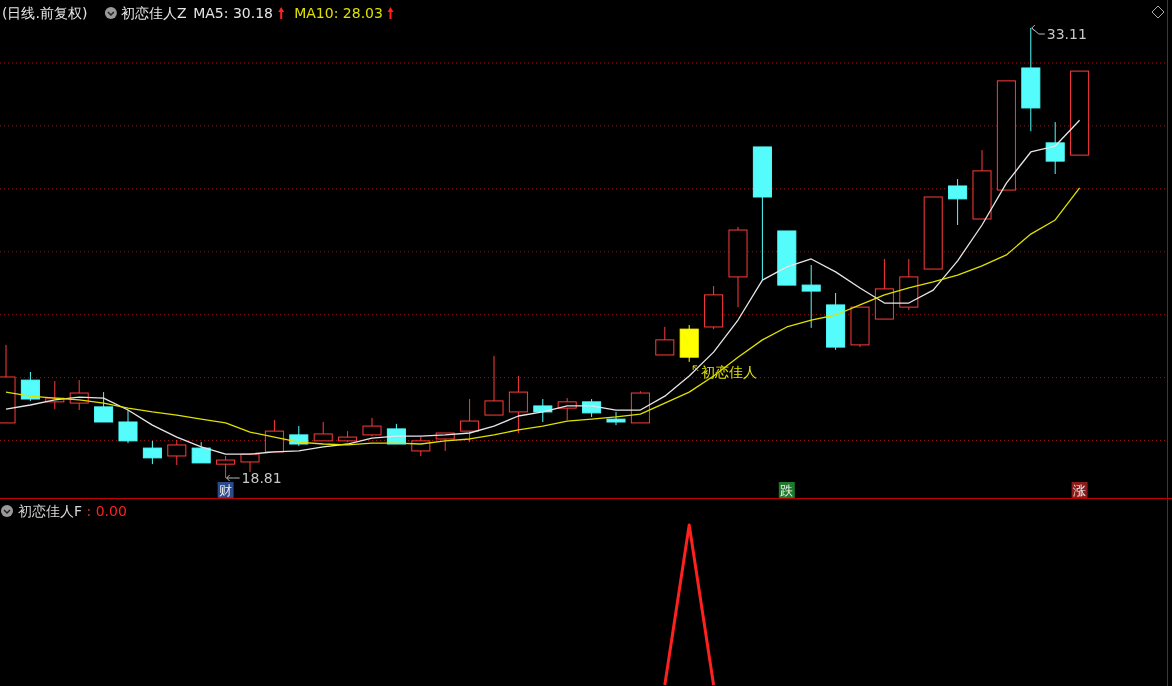 The image size is (1172, 686). What do you see at coordinates (338, 13) in the screenshot?
I see `text: MA10: 28.03` at bounding box center [338, 13].